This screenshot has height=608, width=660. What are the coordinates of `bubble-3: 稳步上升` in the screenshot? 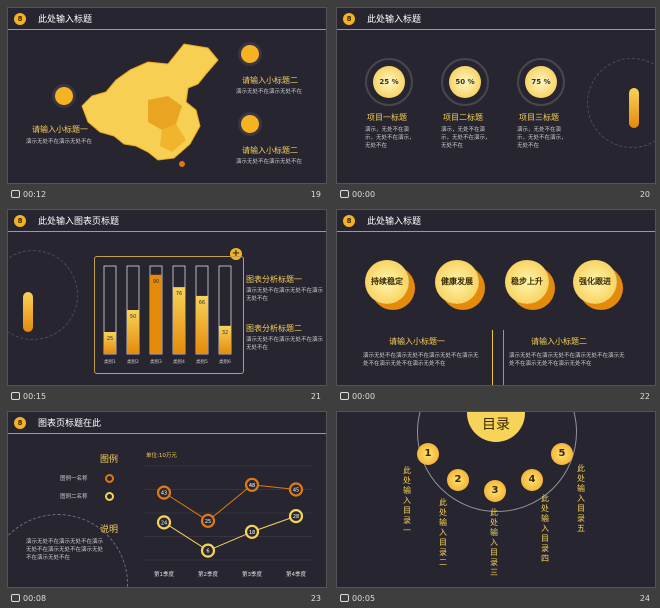 It's located at (527, 282).